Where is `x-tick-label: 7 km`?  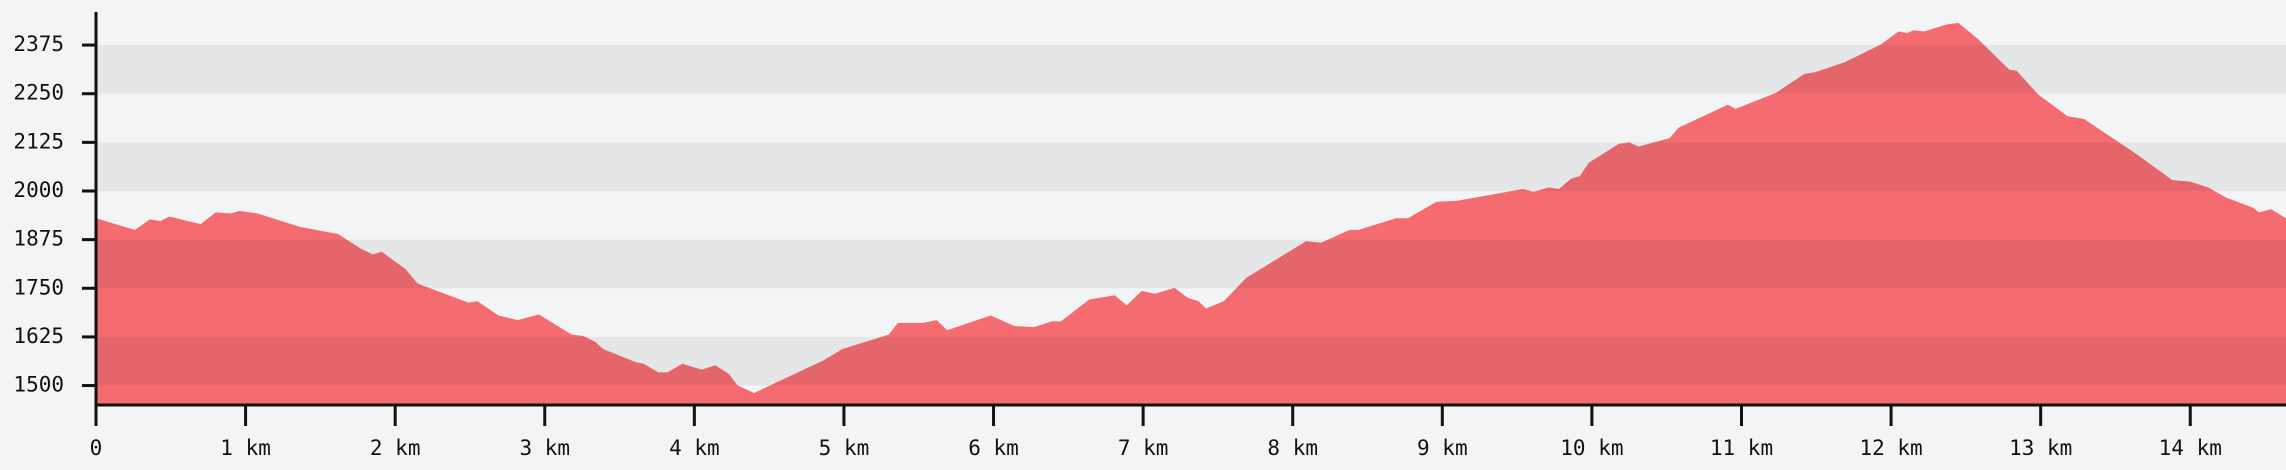
x-tick-label: 7 km is located at coordinates (1143, 448).